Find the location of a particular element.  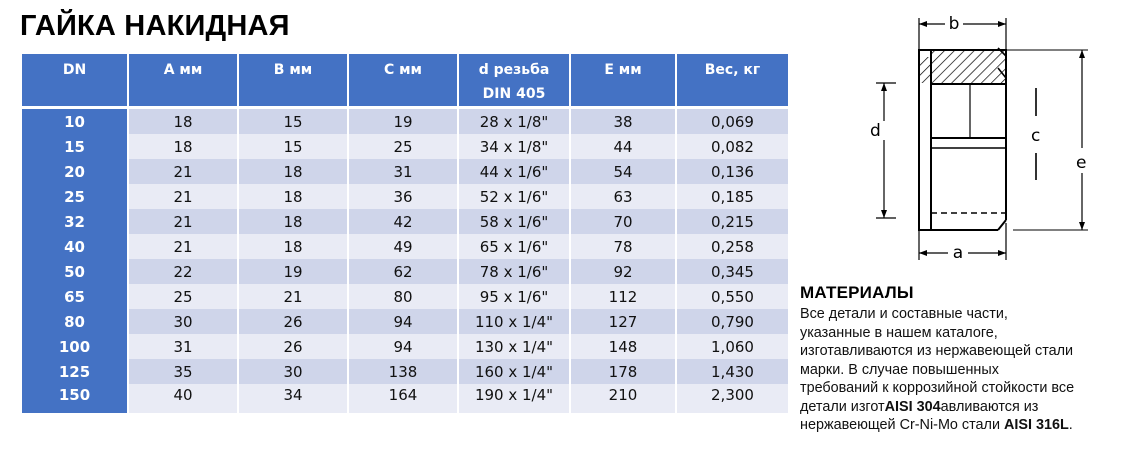

cell-dn: 25 is located at coordinates (75, 196).